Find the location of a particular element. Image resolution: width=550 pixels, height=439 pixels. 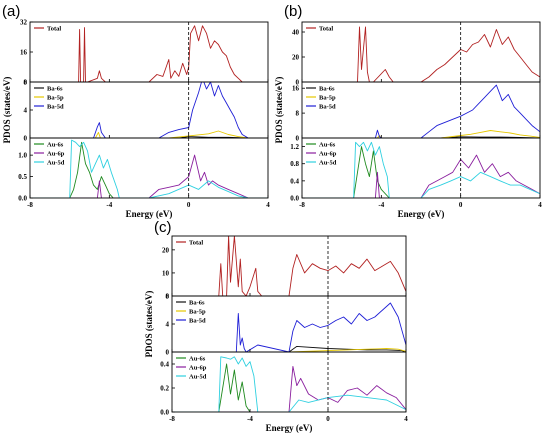

y-tick-label: 10 is located at coordinates (166, 273).